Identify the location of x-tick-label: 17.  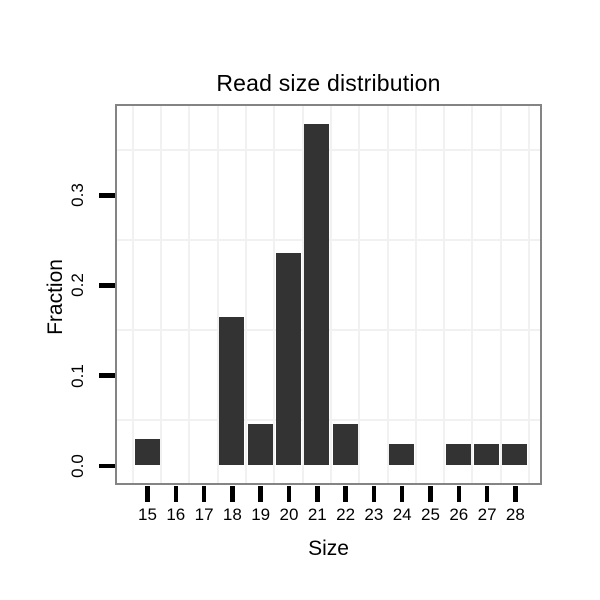
(204, 514).